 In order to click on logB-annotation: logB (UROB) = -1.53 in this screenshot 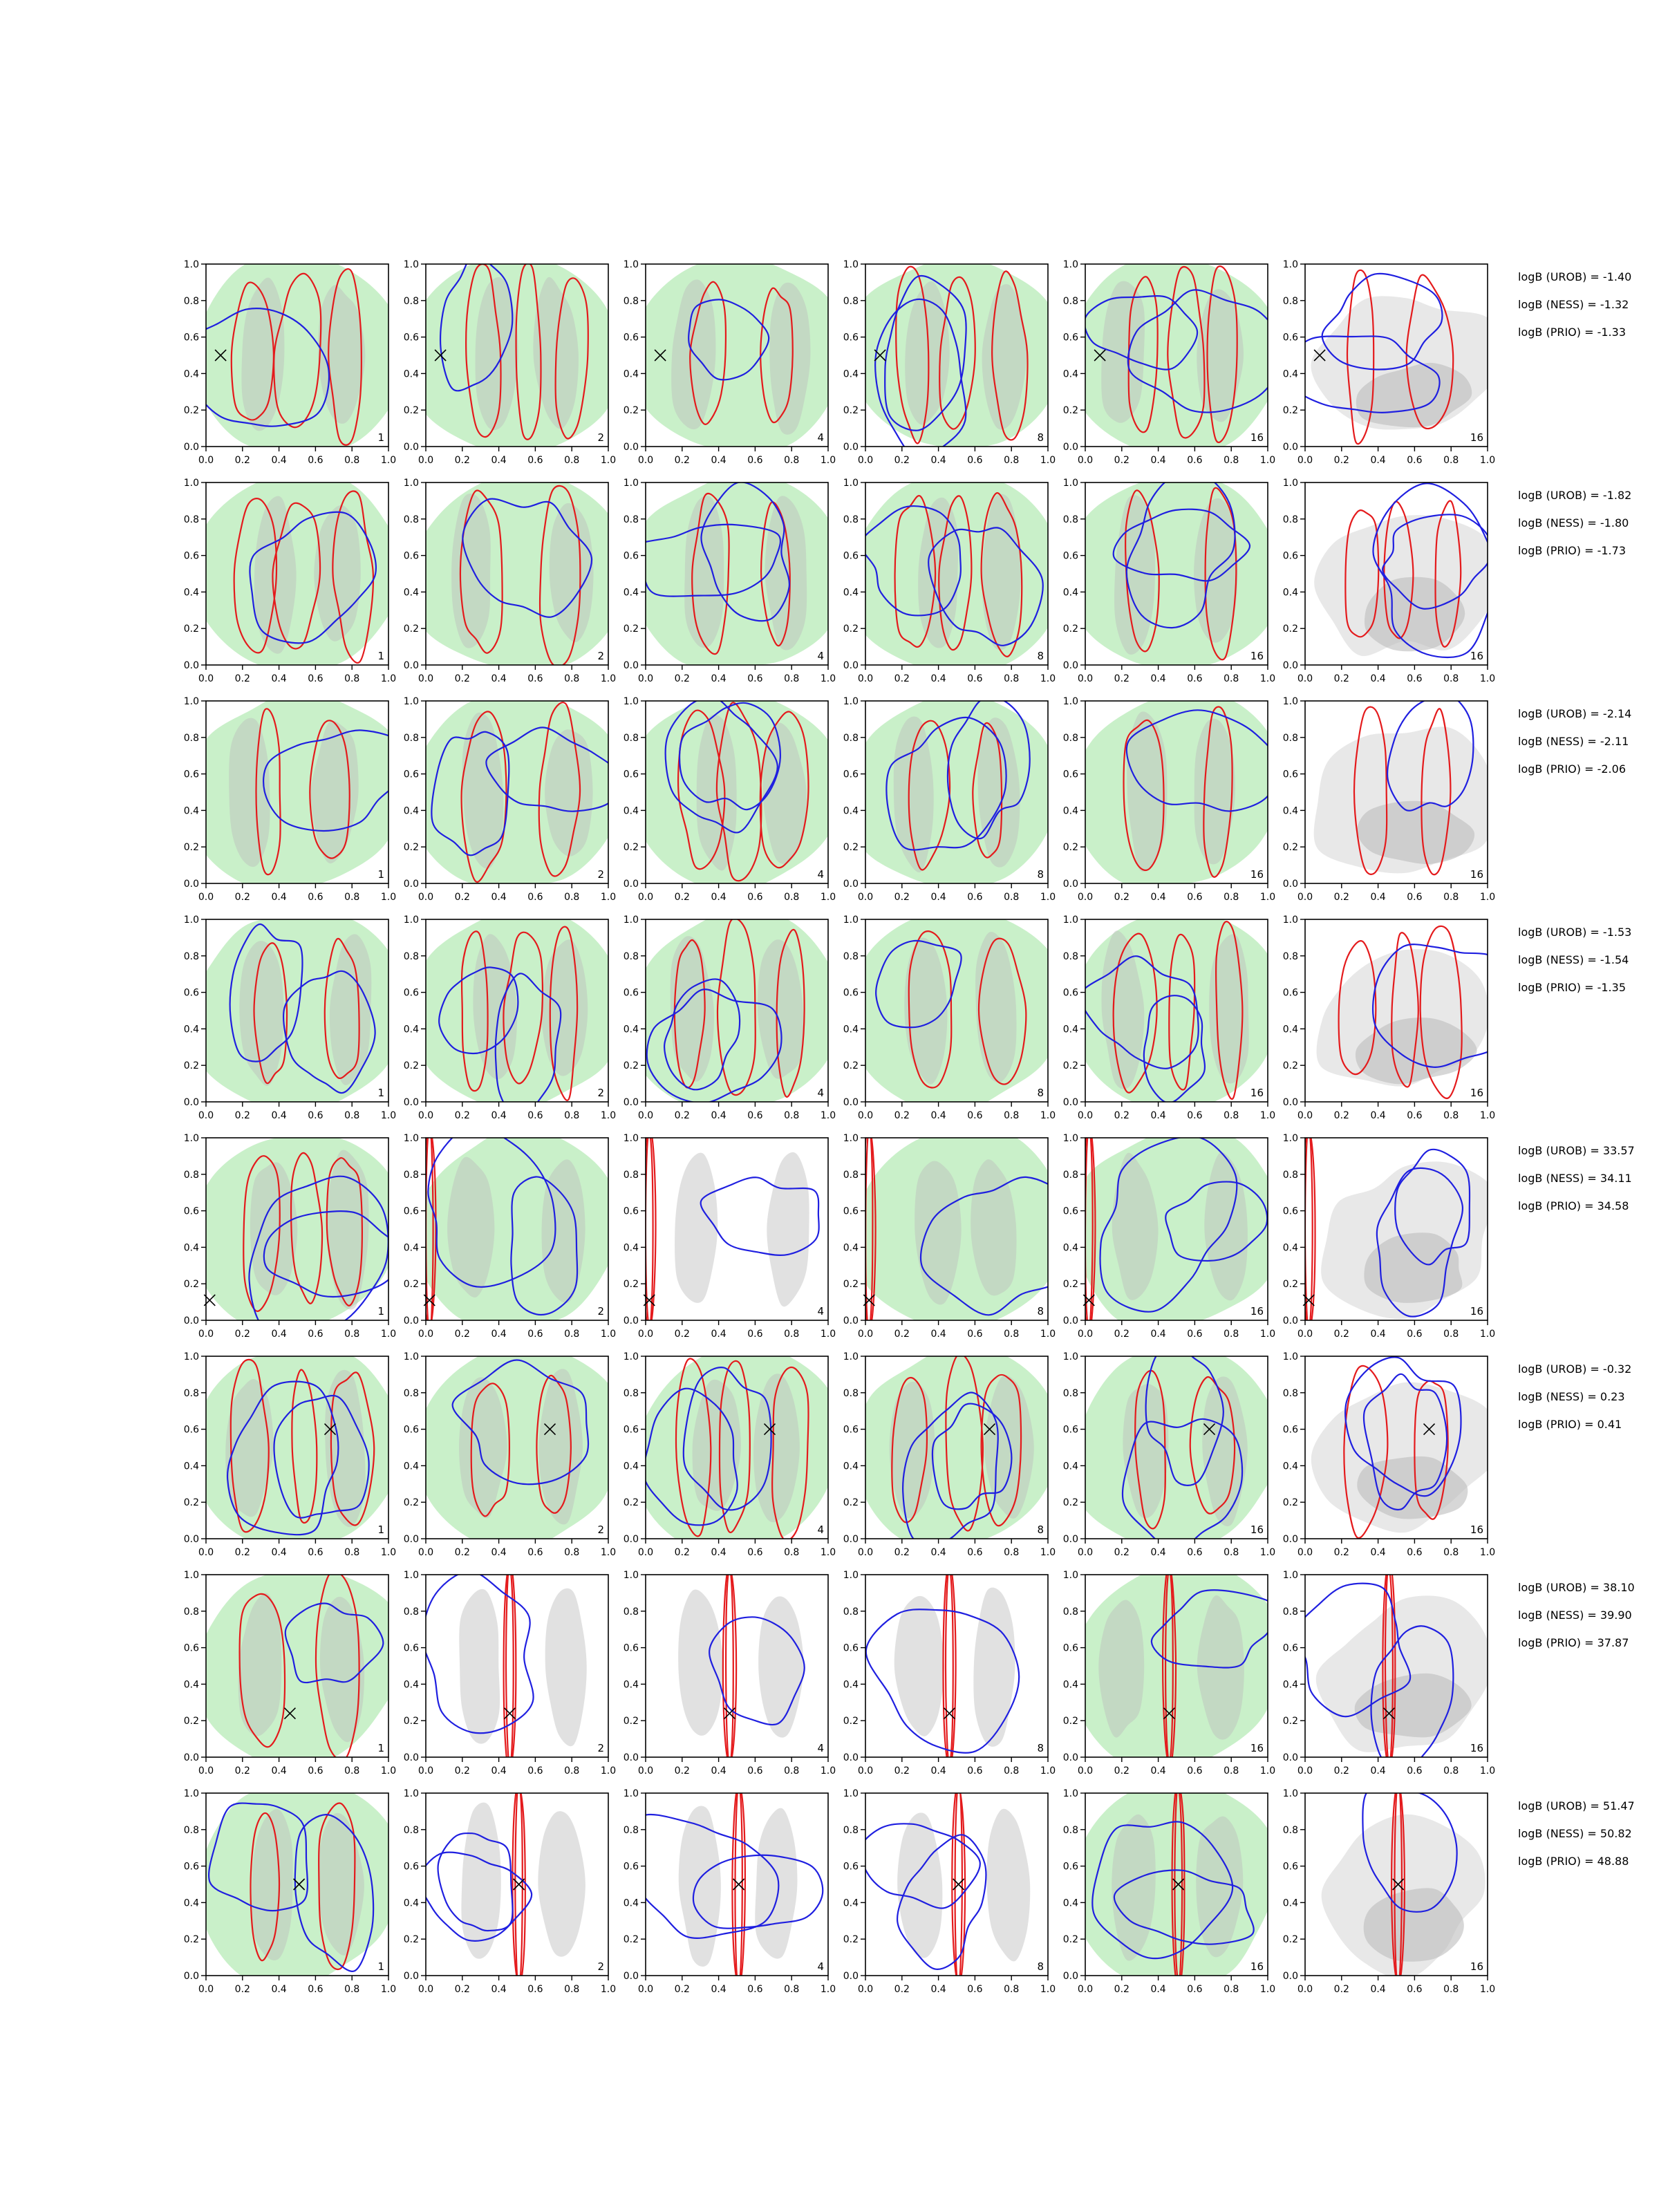, I will do `click(1574, 932)`.